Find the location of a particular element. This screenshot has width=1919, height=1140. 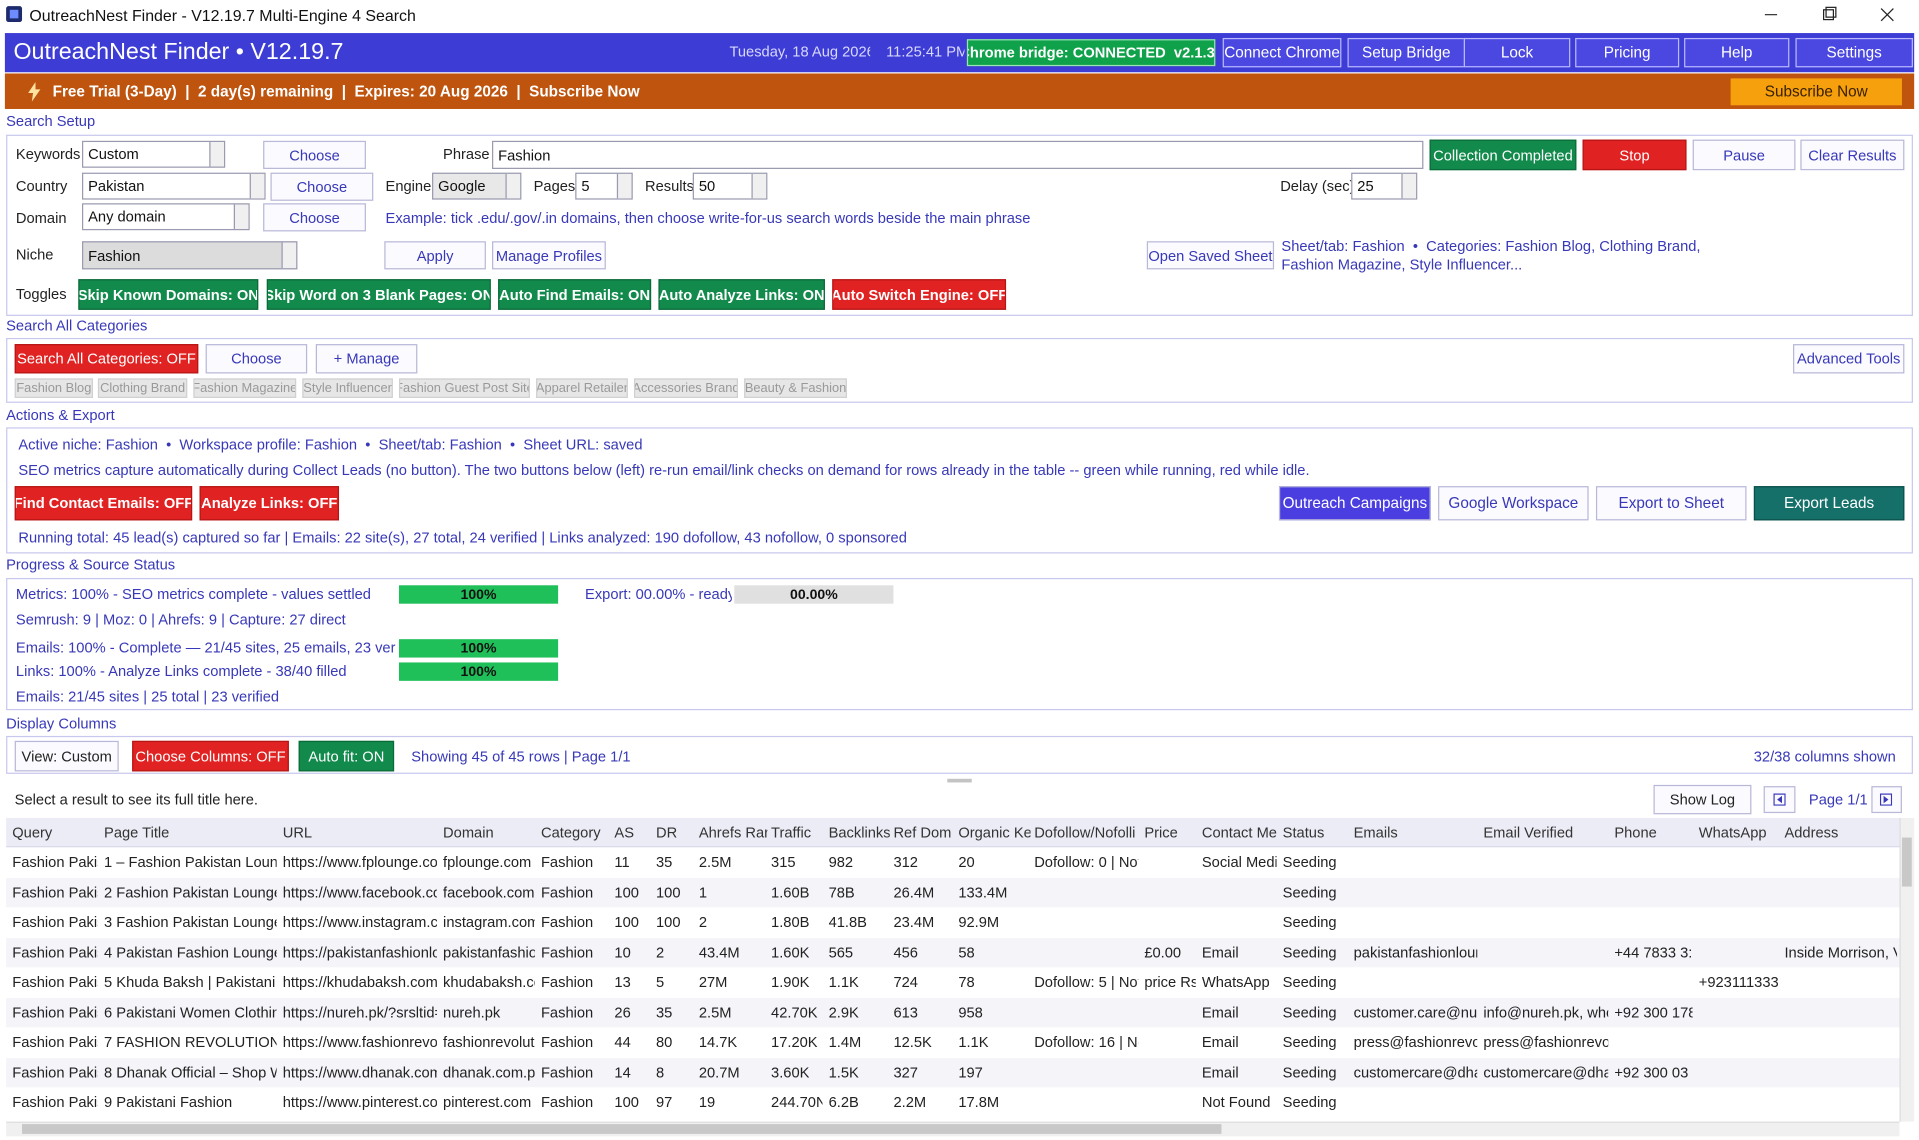

table-cell: press@fashionrevol is located at coordinates (1415, 1042).